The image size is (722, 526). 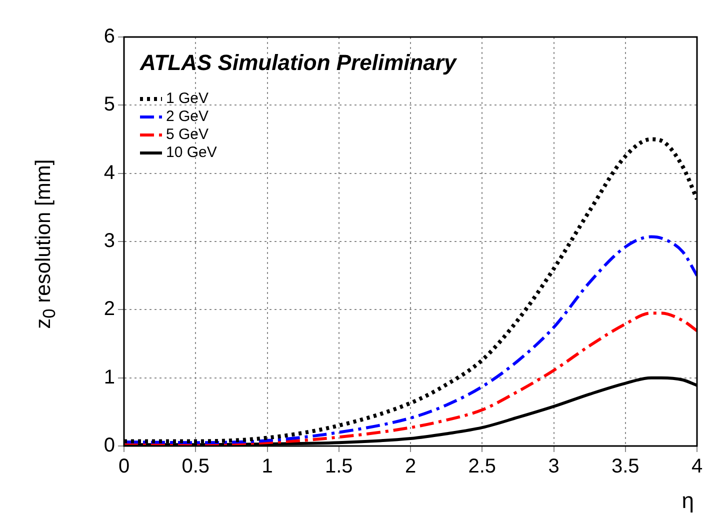 I want to click on legend-label: 5 GeV, so click(x=187, y=135).